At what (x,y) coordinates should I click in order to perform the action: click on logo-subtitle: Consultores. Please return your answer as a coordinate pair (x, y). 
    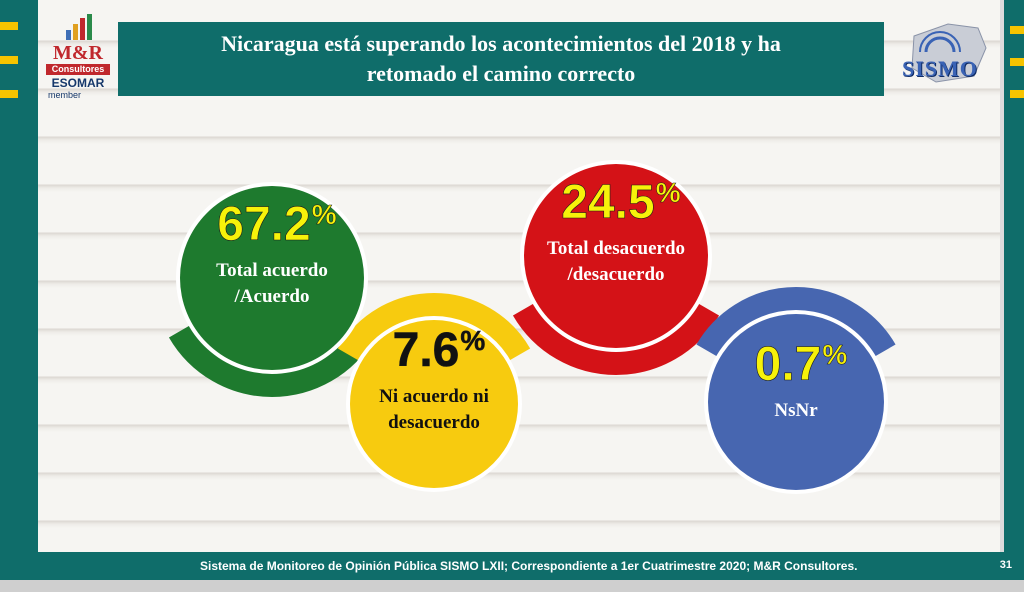
    Looking at the image, I should click on (78, 69).